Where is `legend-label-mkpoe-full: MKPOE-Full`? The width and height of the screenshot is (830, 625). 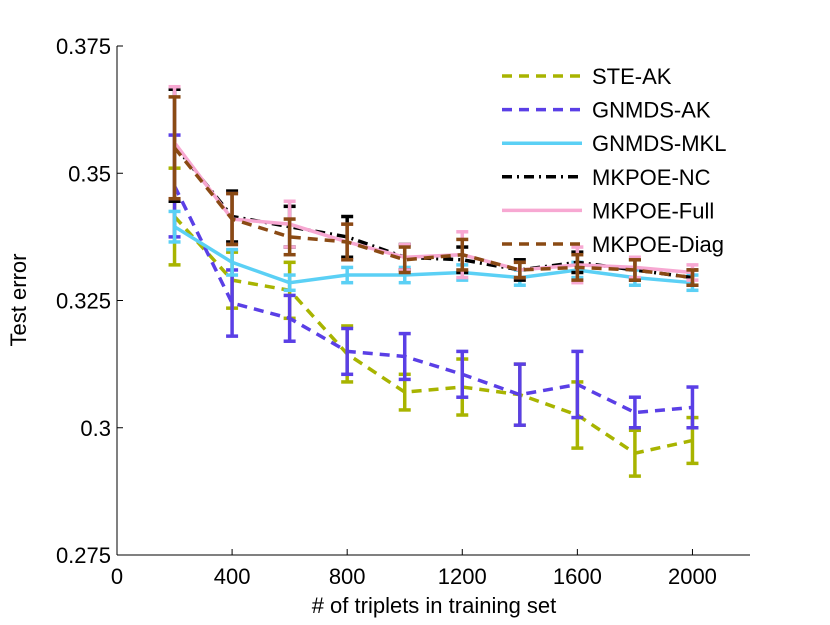
legend-label-mkpoe-full: MKPOE-Full is located at coordinates (653, 210).